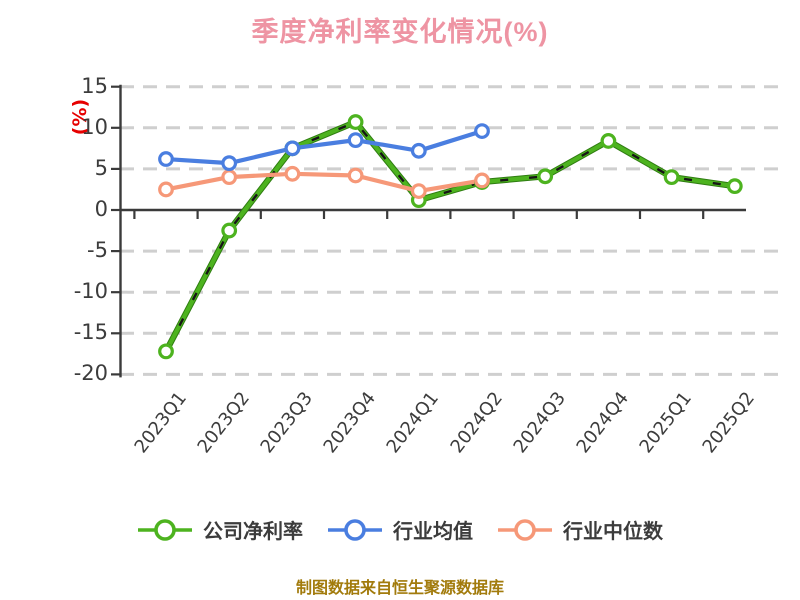 The width and height of the screenshot is (800, 600). Describe the element at coordinates (97, 250) in the screenshot. I see `y-tick-label: -5` at that location.